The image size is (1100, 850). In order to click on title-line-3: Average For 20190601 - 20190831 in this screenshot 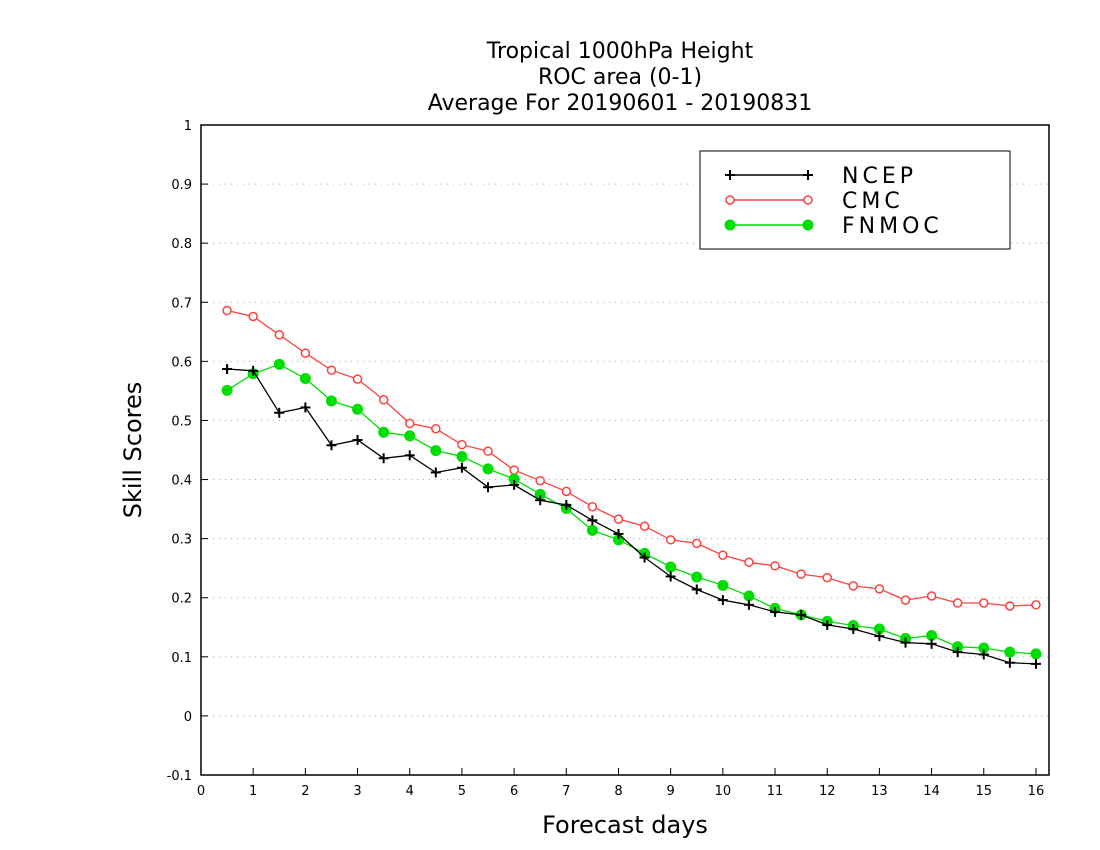, I will do `click(620, 103)`.